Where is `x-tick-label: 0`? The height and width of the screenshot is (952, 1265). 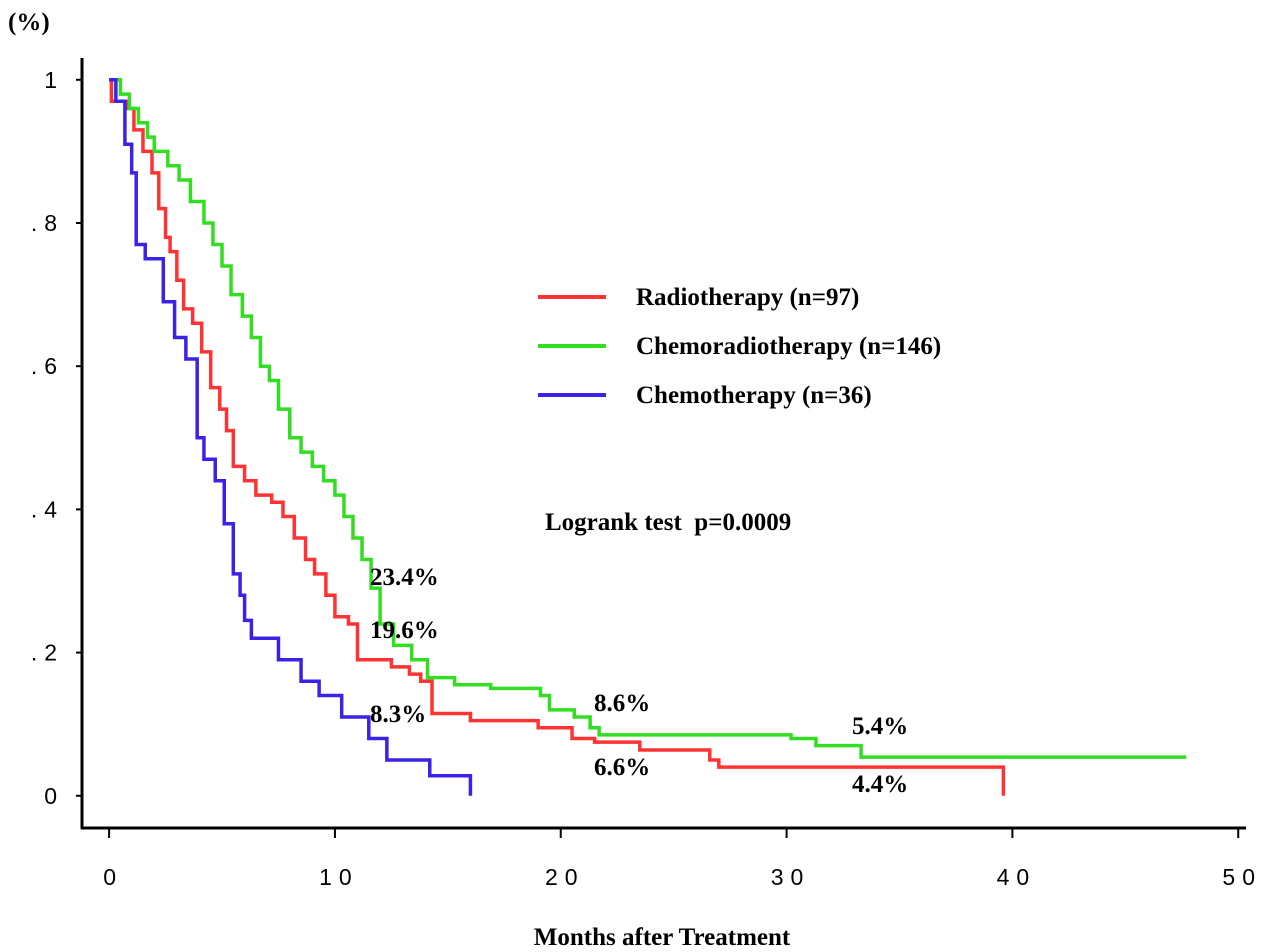
x-tick-label: 0 is located at coordinates (113, 877).